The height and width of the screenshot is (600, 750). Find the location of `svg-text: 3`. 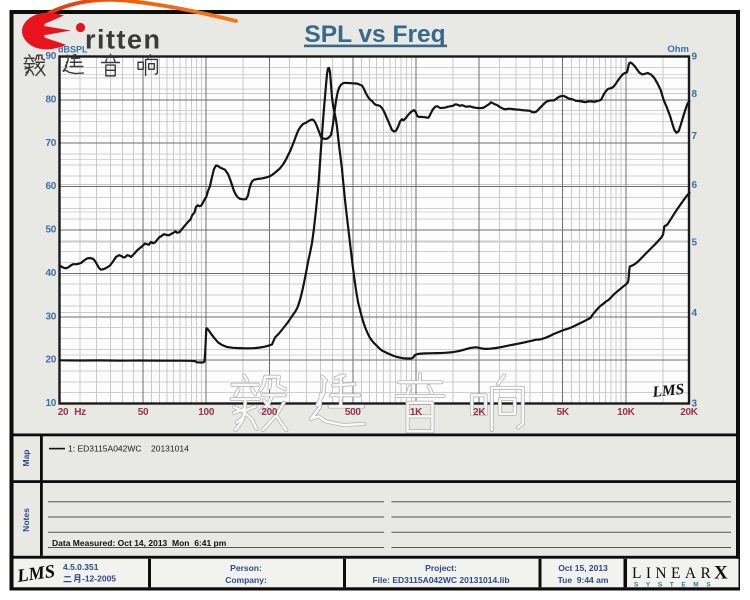

svg-text: 3 is located at coordinates (695, 404).